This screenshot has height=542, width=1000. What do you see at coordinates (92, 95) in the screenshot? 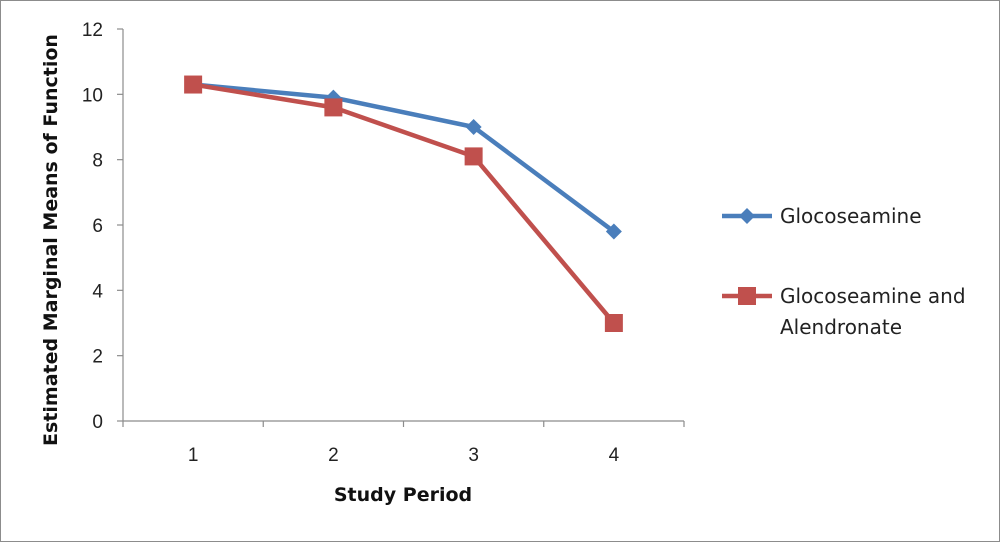
I see `y-tick-label: 10` at bounding box center [92, 95].